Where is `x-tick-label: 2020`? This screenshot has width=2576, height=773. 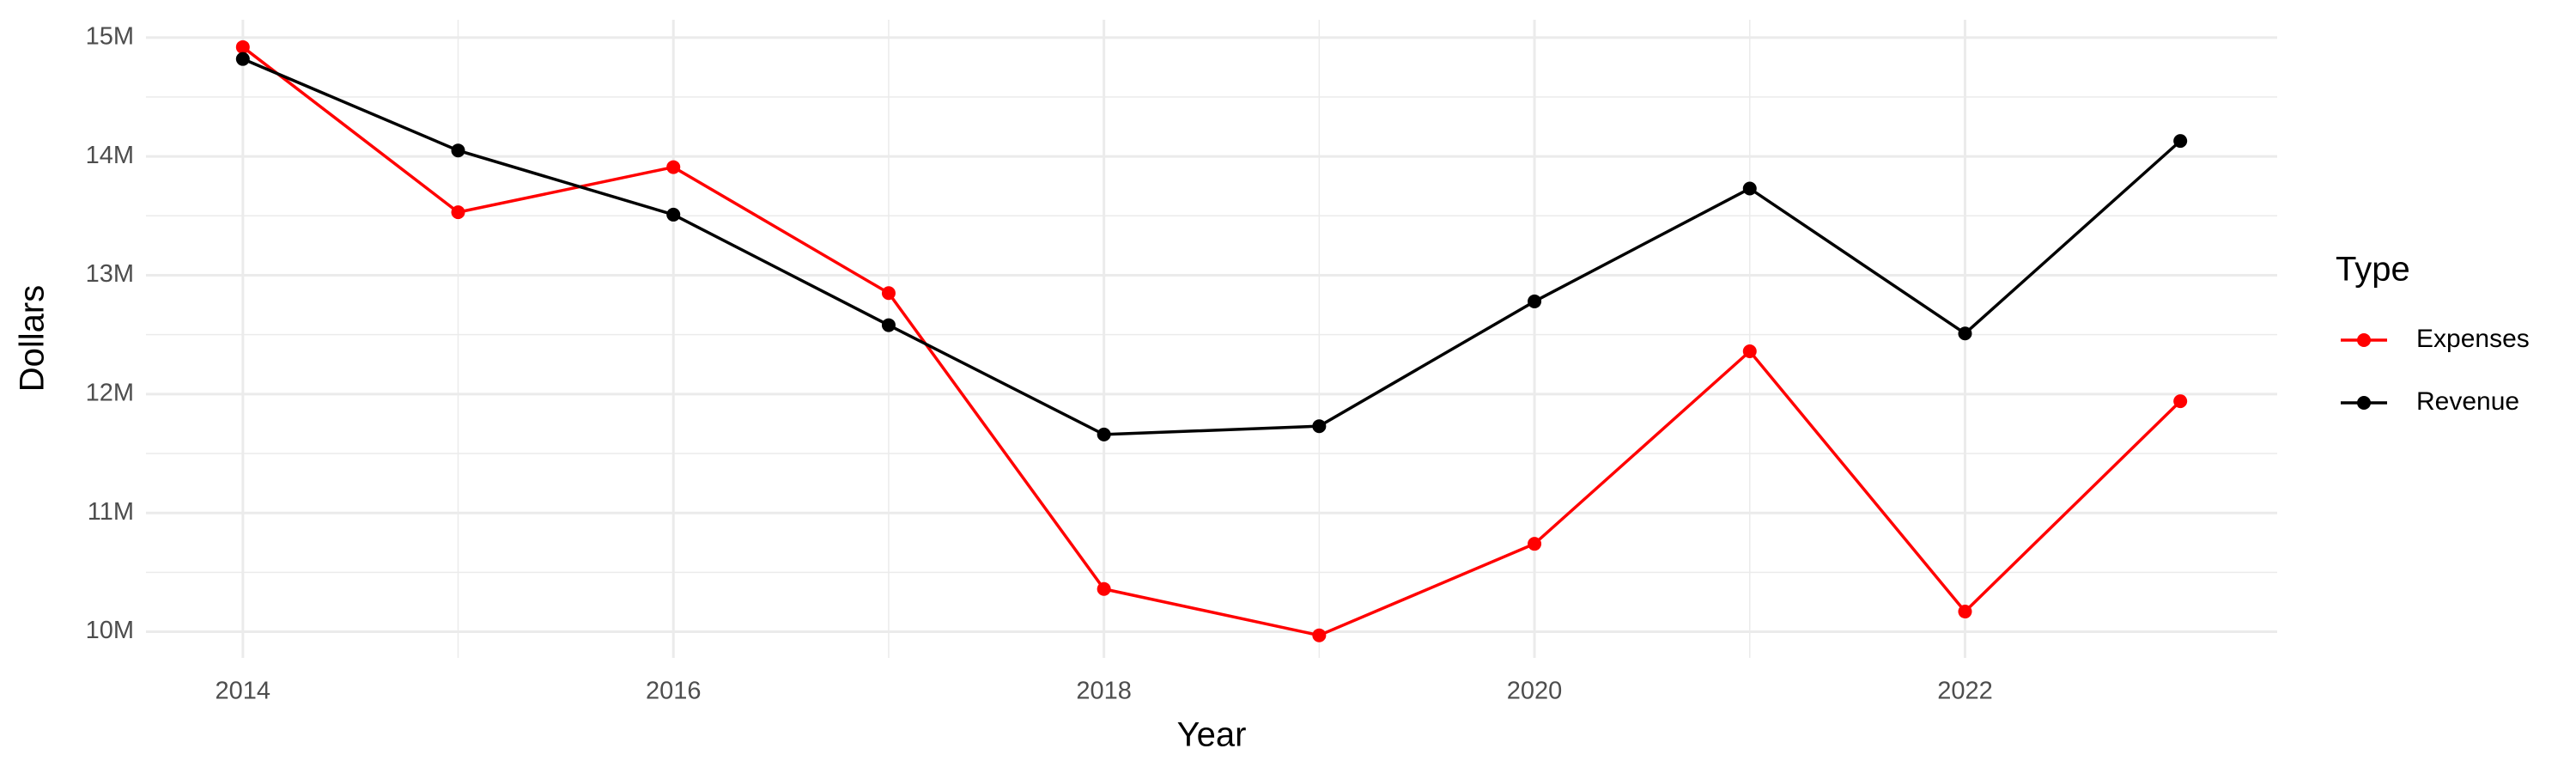
x-tick-label: 2020 is located at coordinates (1535, 691).